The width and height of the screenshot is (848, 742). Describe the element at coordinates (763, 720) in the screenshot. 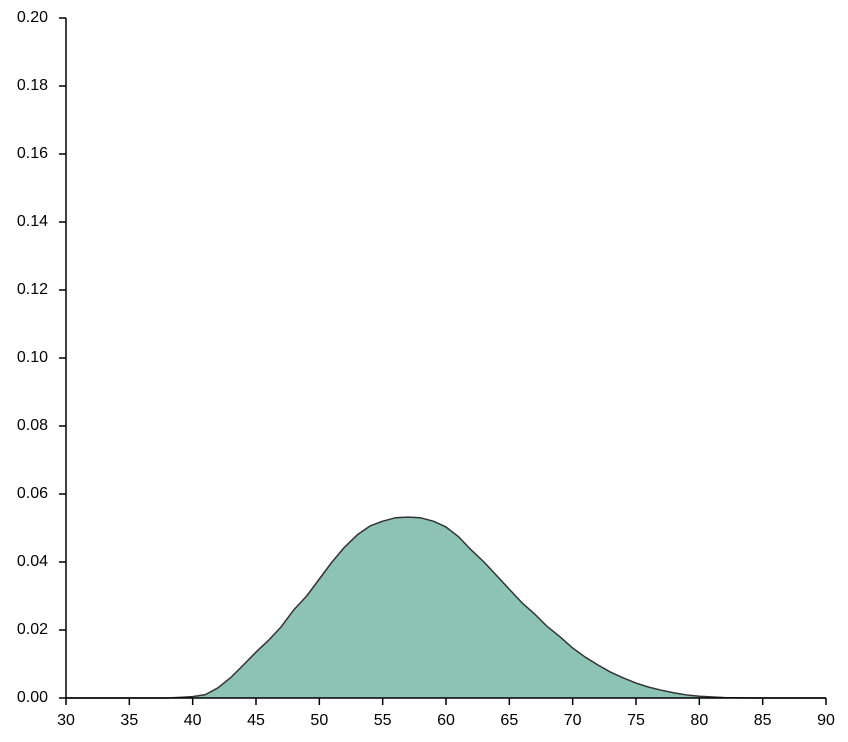

I see `x-tick-label: 85` at that location.